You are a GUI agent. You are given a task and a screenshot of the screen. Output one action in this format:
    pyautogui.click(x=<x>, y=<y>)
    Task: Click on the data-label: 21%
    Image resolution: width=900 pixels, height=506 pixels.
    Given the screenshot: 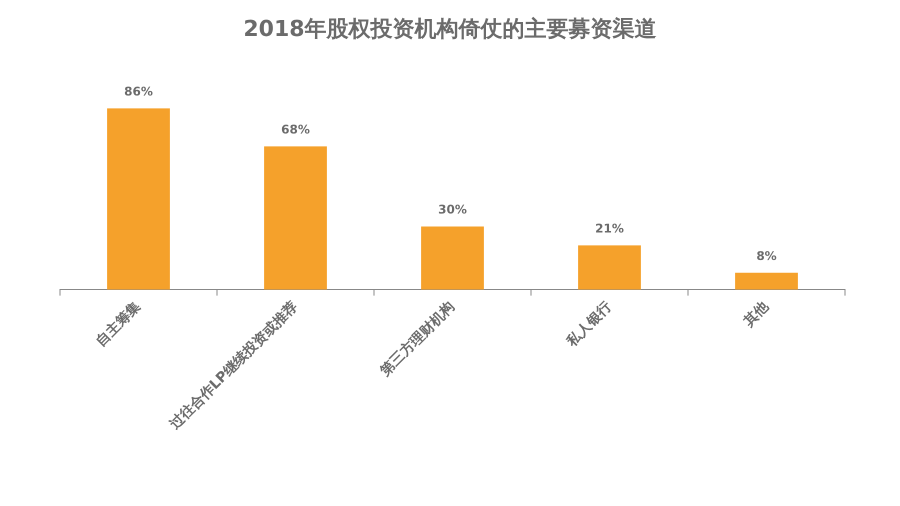 What is the action you would take?
    pyautogui.click(x=609, y=229)
    